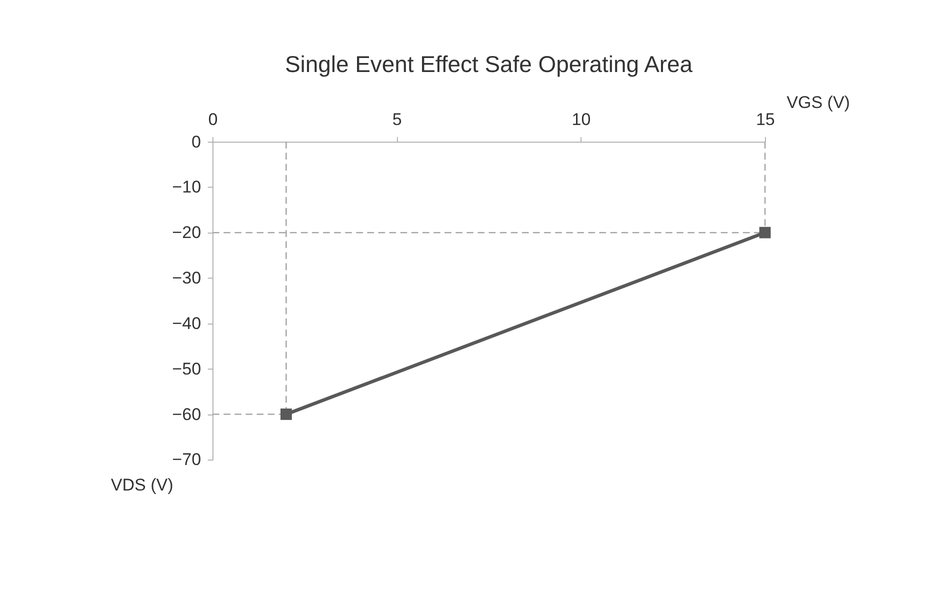  What do you see at coordinates (581, 120) in the screenshot?
I see `x-tick-label: 10` at bounding box center [581, 120].